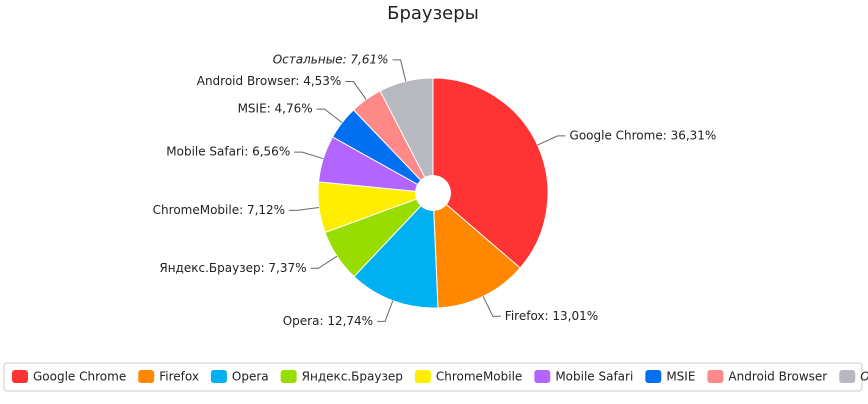 The image size is (868, 404). Describe the element at coordinates (331, 59) in the screenshot. I see `data-label: Остальные: 7,61%` at that location.